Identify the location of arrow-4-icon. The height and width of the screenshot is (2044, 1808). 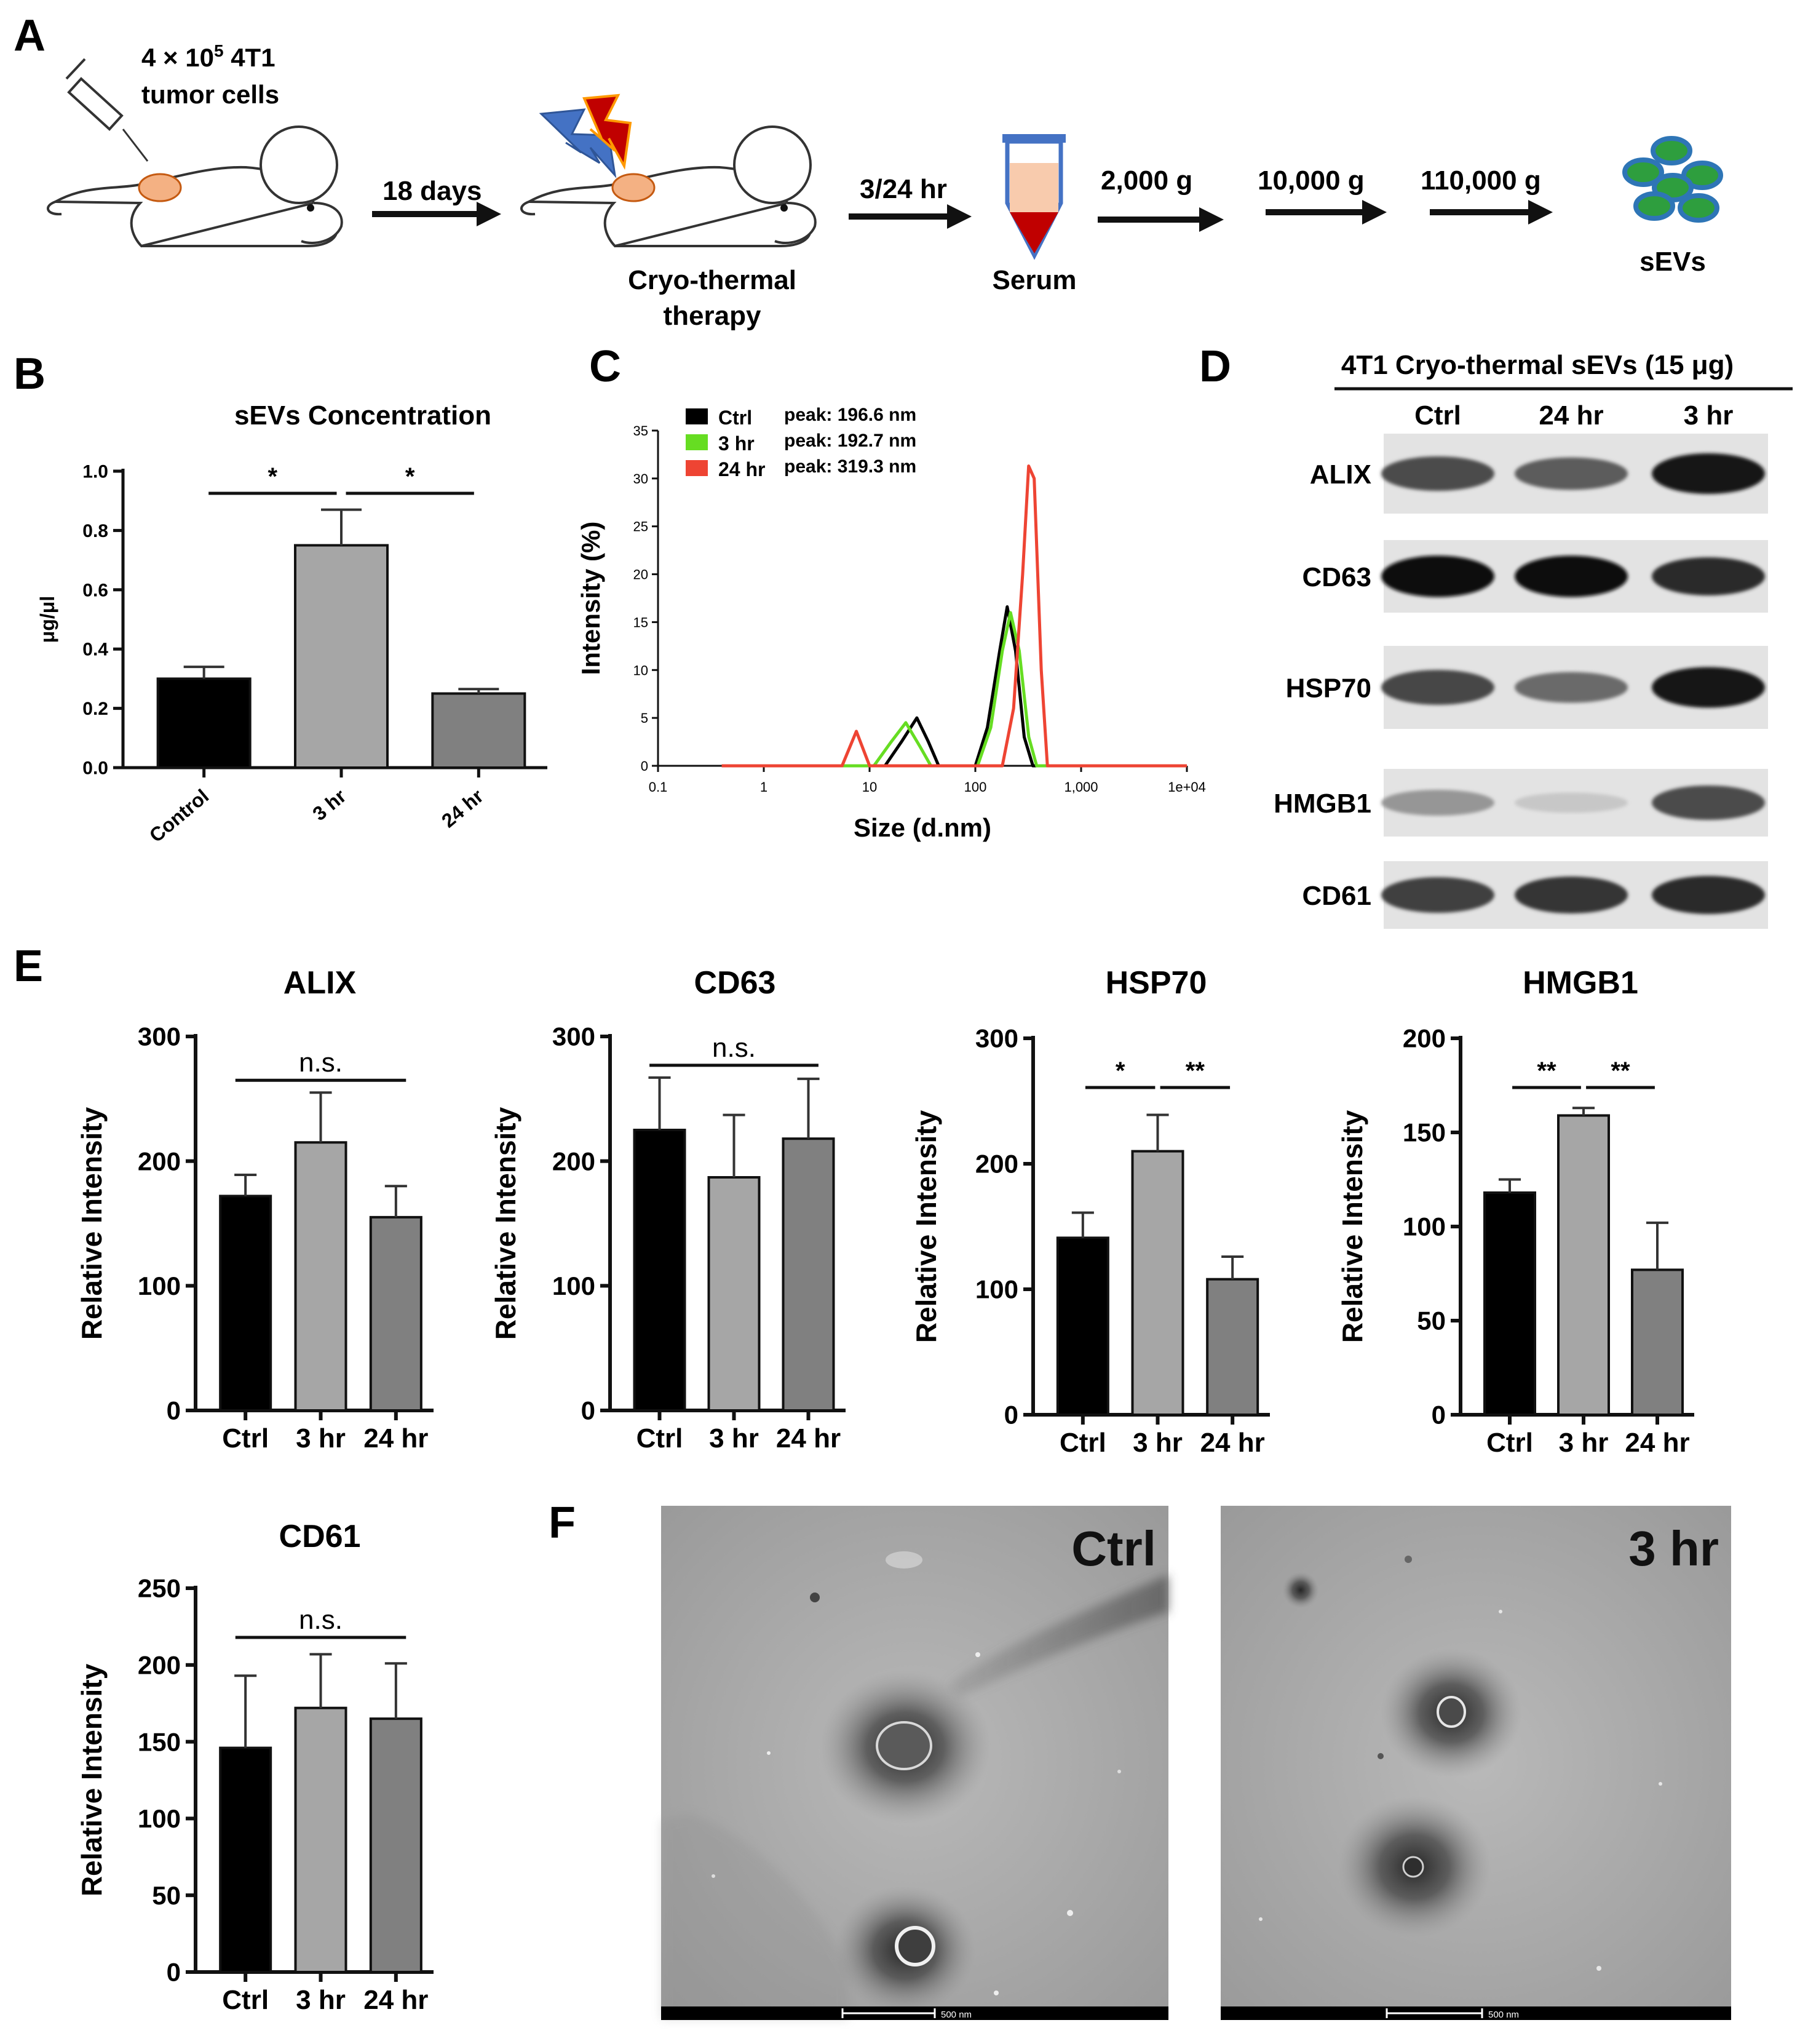
(1326, 213).